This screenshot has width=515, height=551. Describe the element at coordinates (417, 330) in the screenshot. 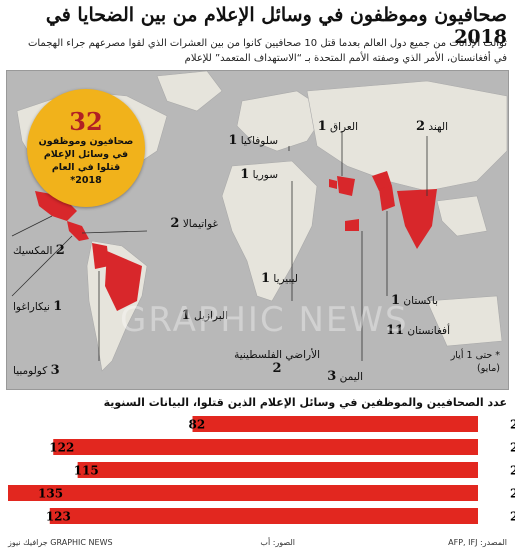

I see `label-afghanistan: أفغانستان 11` at that location.